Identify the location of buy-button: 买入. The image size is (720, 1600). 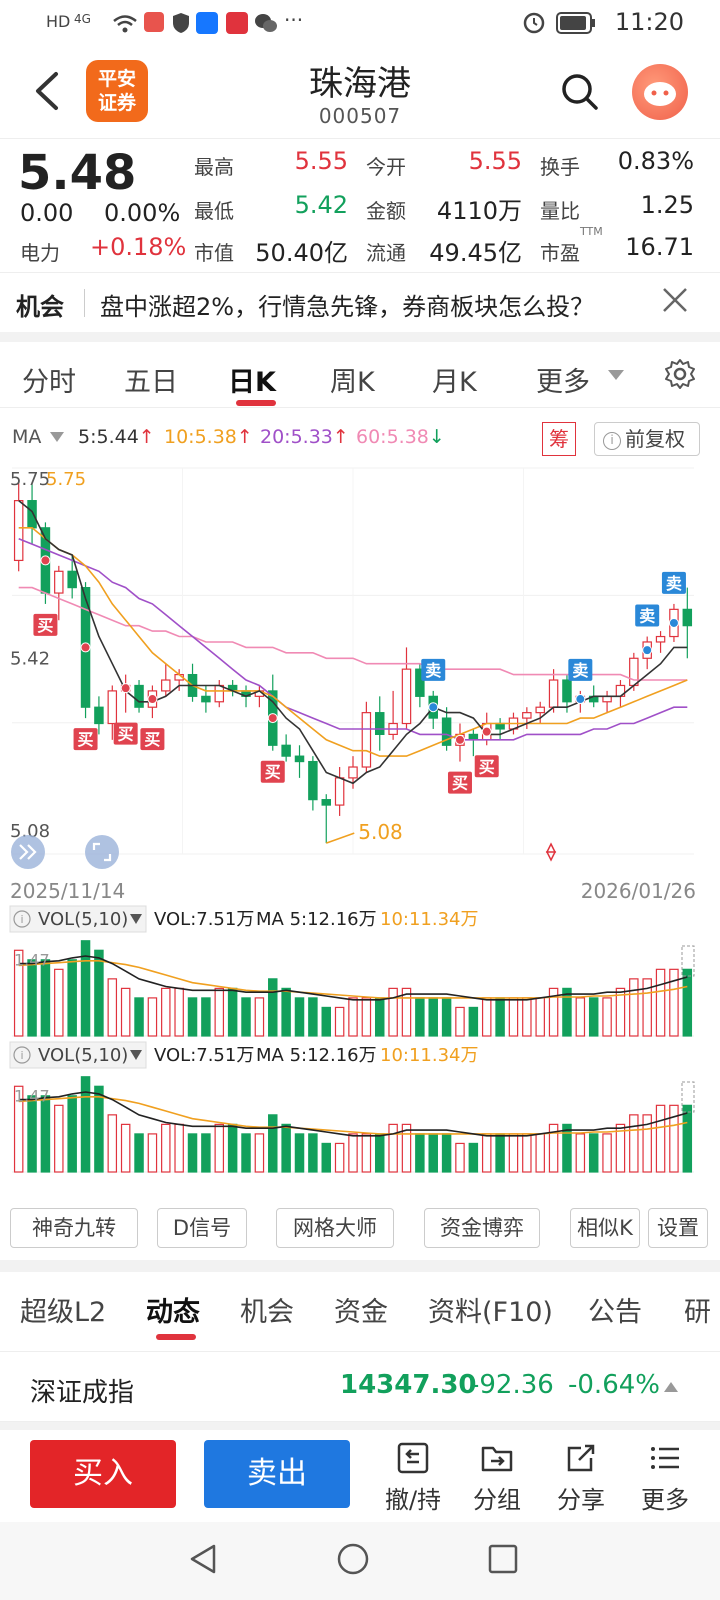
(103, 1474).